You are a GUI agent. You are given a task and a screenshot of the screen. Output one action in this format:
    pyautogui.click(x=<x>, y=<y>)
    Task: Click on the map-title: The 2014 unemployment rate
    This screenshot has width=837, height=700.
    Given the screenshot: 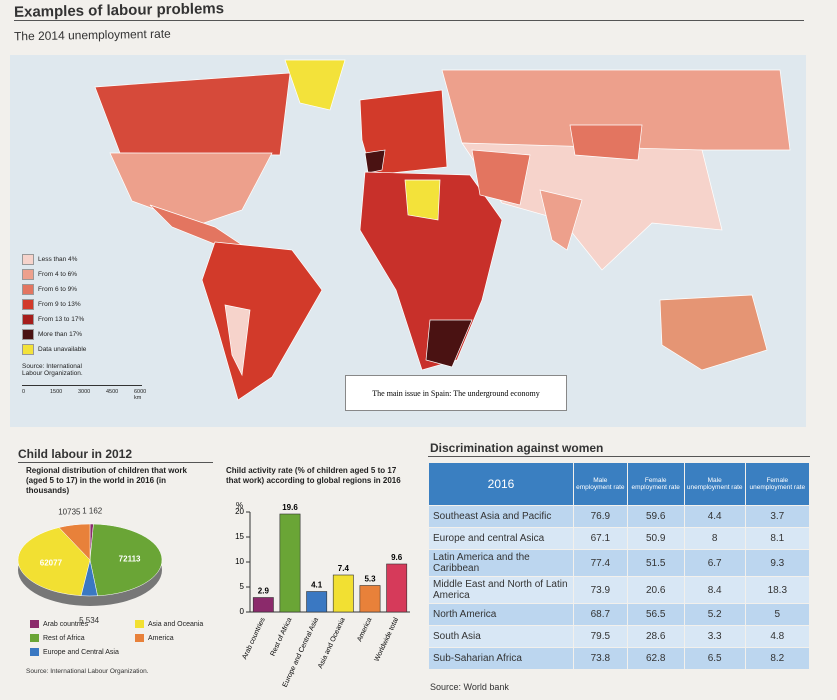 What is the action you would take?
    pyautogui.click(x=92, y=35)
    